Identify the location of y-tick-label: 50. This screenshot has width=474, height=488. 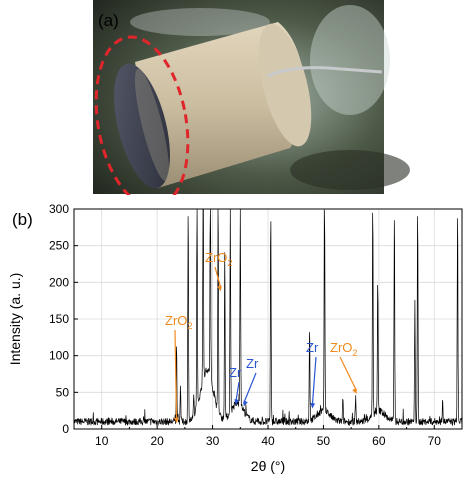
(63, 392).